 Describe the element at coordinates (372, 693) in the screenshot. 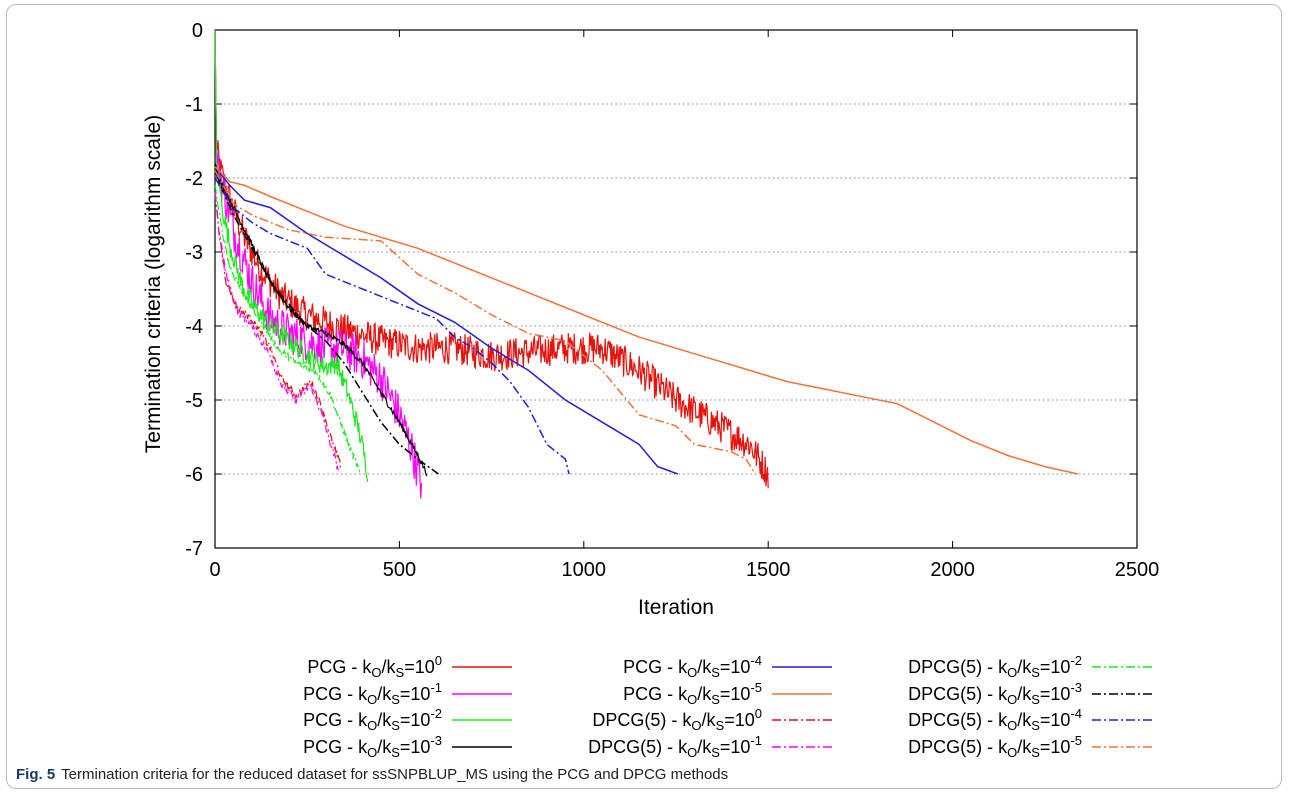

I see `legend-label-1: PCG - kO/kS=10-1` at that location.